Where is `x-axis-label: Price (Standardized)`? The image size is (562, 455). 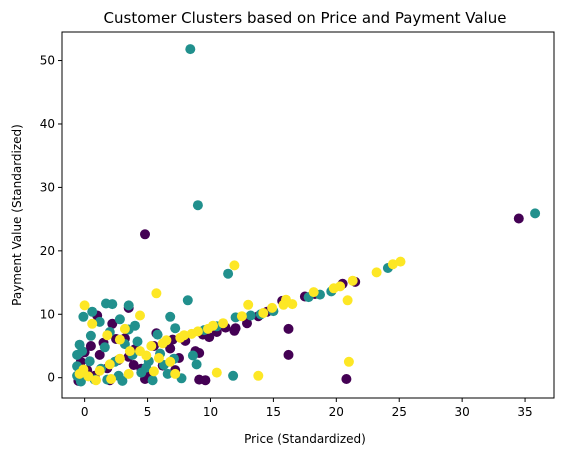
x-axis-label: Price (Standardized) is located at coordinates (305, 439).